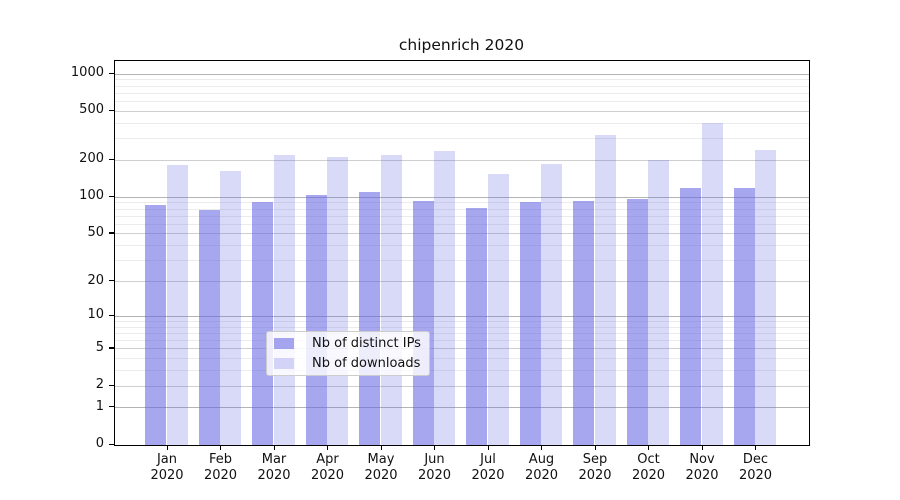  I want to click on bar-downloads-feb, so click(231, 308).